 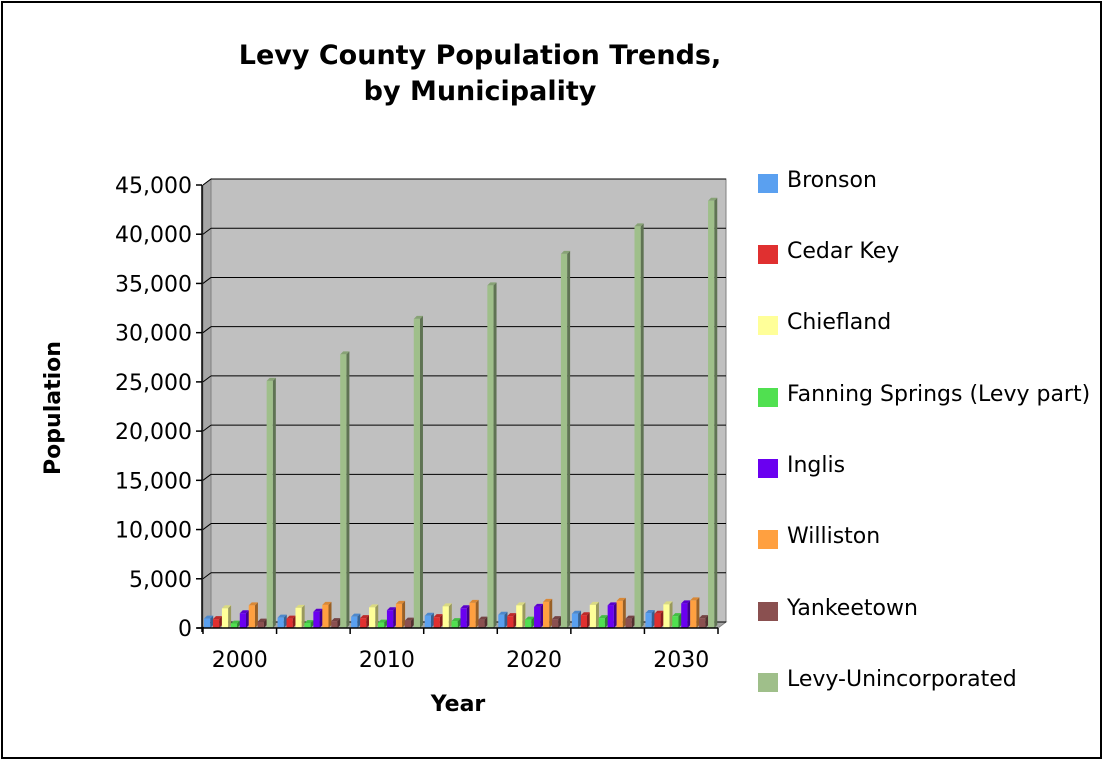 What do you see at coordinates (185, 629) in the screenshot?
I see `y-tick-label: 0` at bounding box center [185, 629].